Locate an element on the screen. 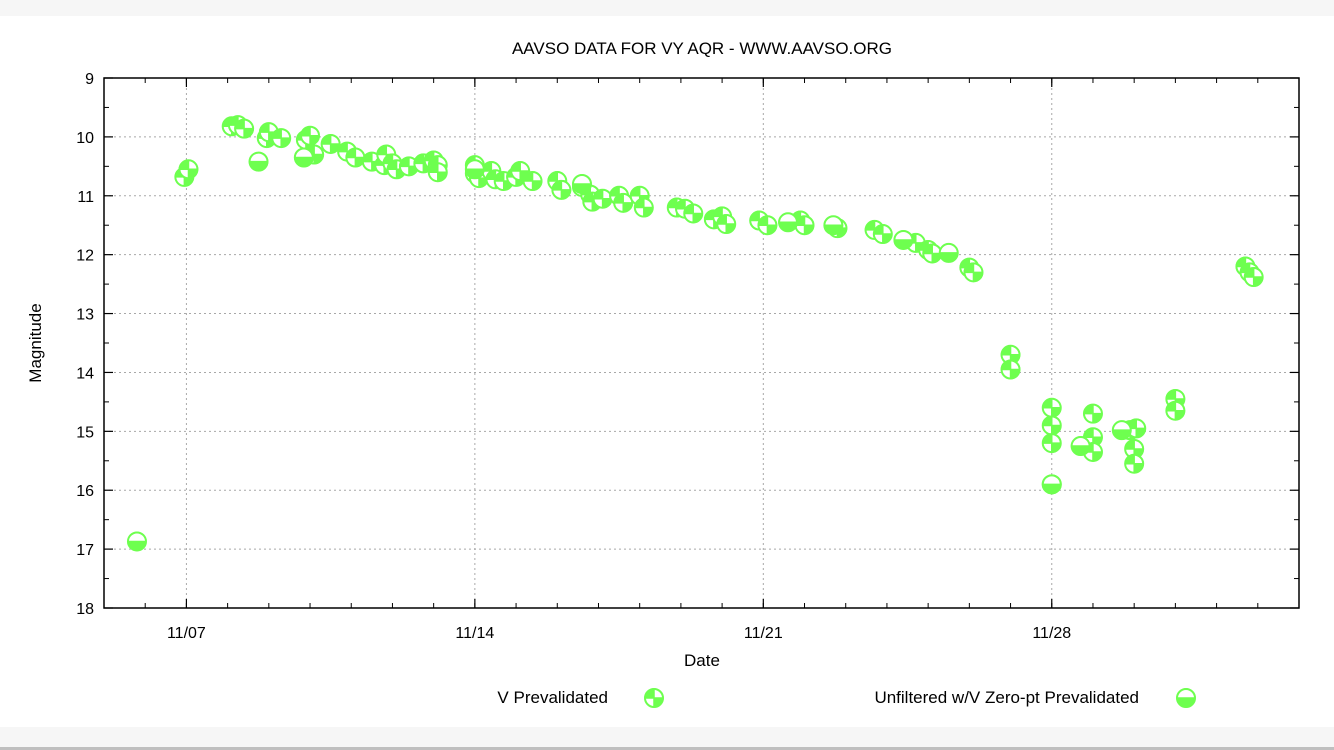 The width and height of the screenshot is (1334, 750). y-tick-label: 14 is located at coordinates (85, 373).